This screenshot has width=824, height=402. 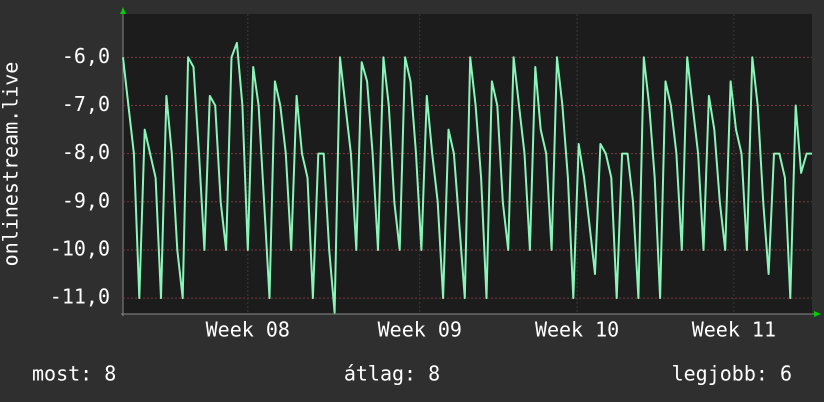 What do you see at coordinates (86, 104) in the screenshot?
I see `y-tick-label: -7,0` at bounding box center [86, 104].